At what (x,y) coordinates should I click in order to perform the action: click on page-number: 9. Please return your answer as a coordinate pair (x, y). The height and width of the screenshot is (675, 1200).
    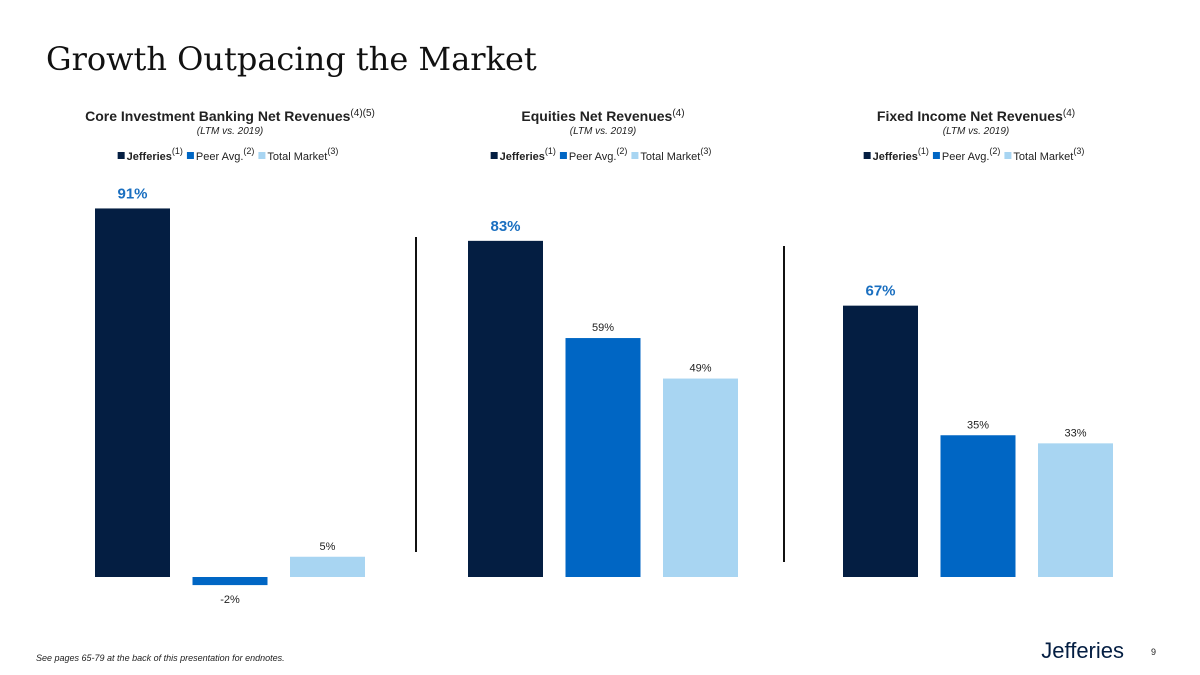
    Looking at the image, I should click on (1153, 652).